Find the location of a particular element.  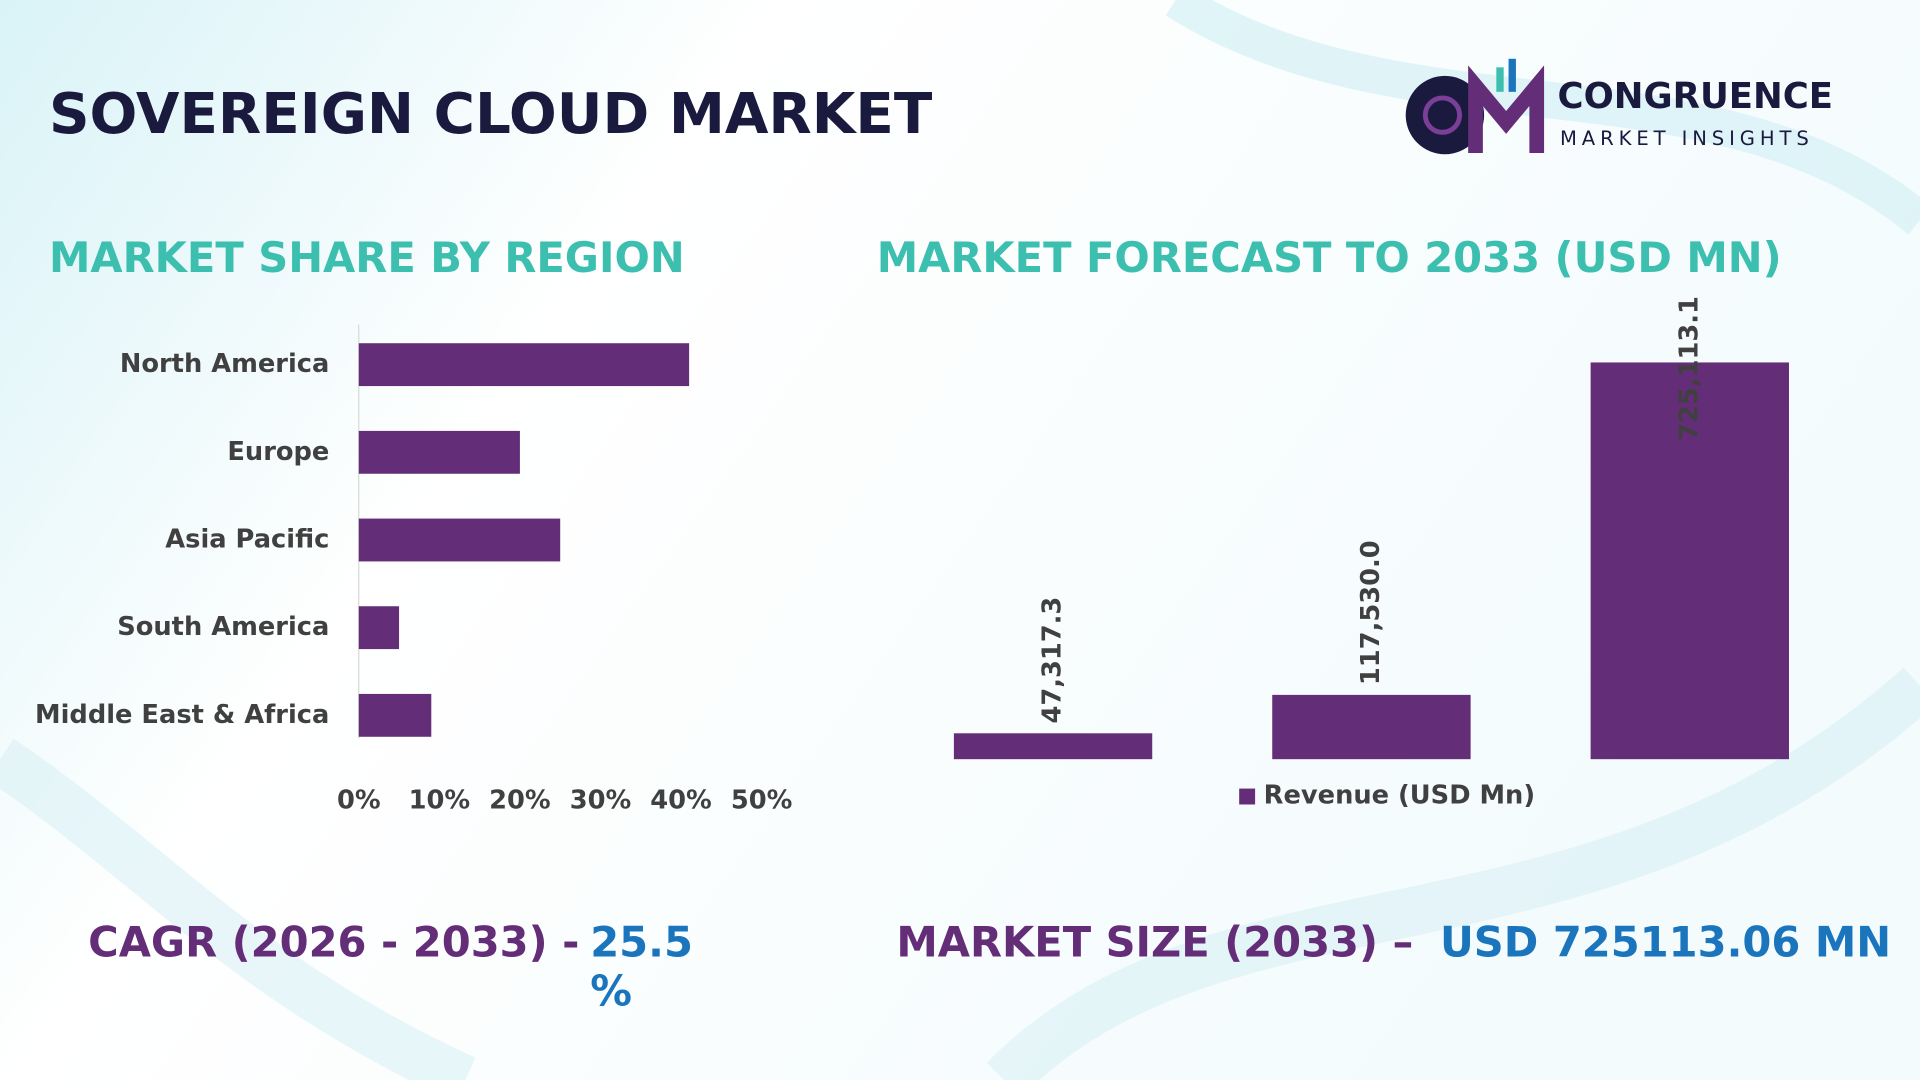

x-tick-label: 10% is located at coordinates (440, 800).